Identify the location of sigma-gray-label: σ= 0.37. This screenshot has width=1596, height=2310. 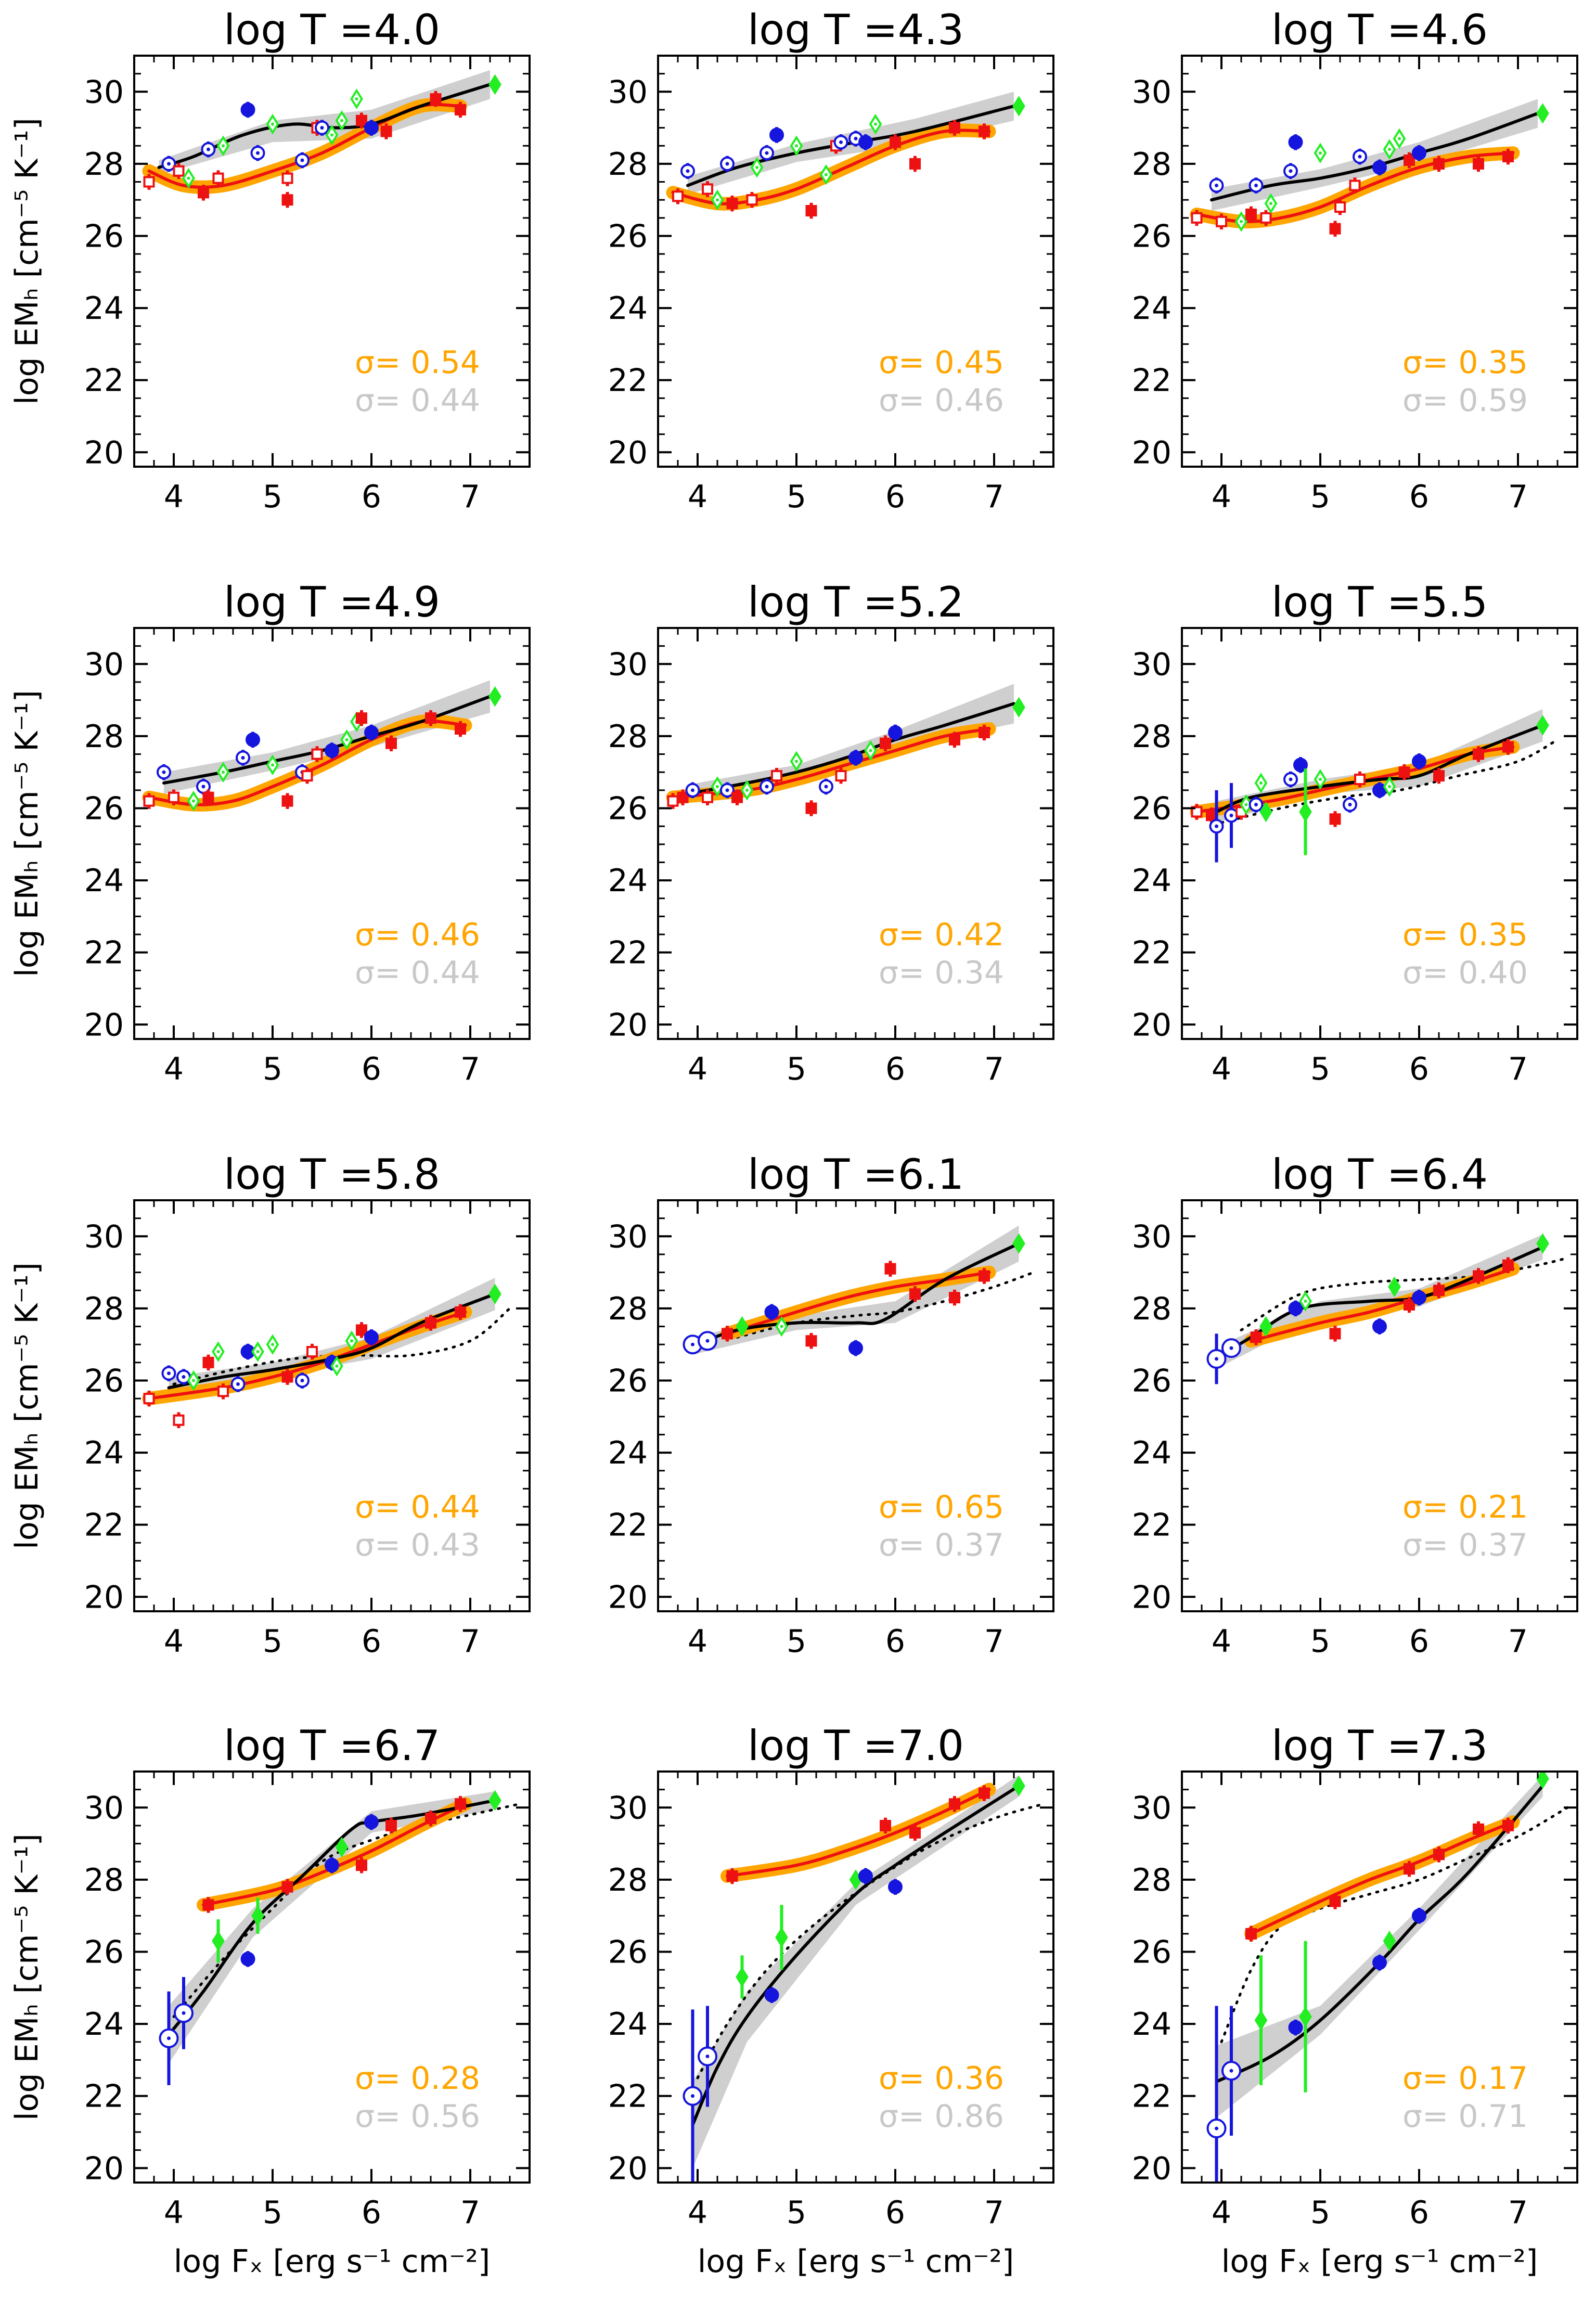
(1465, 1545).